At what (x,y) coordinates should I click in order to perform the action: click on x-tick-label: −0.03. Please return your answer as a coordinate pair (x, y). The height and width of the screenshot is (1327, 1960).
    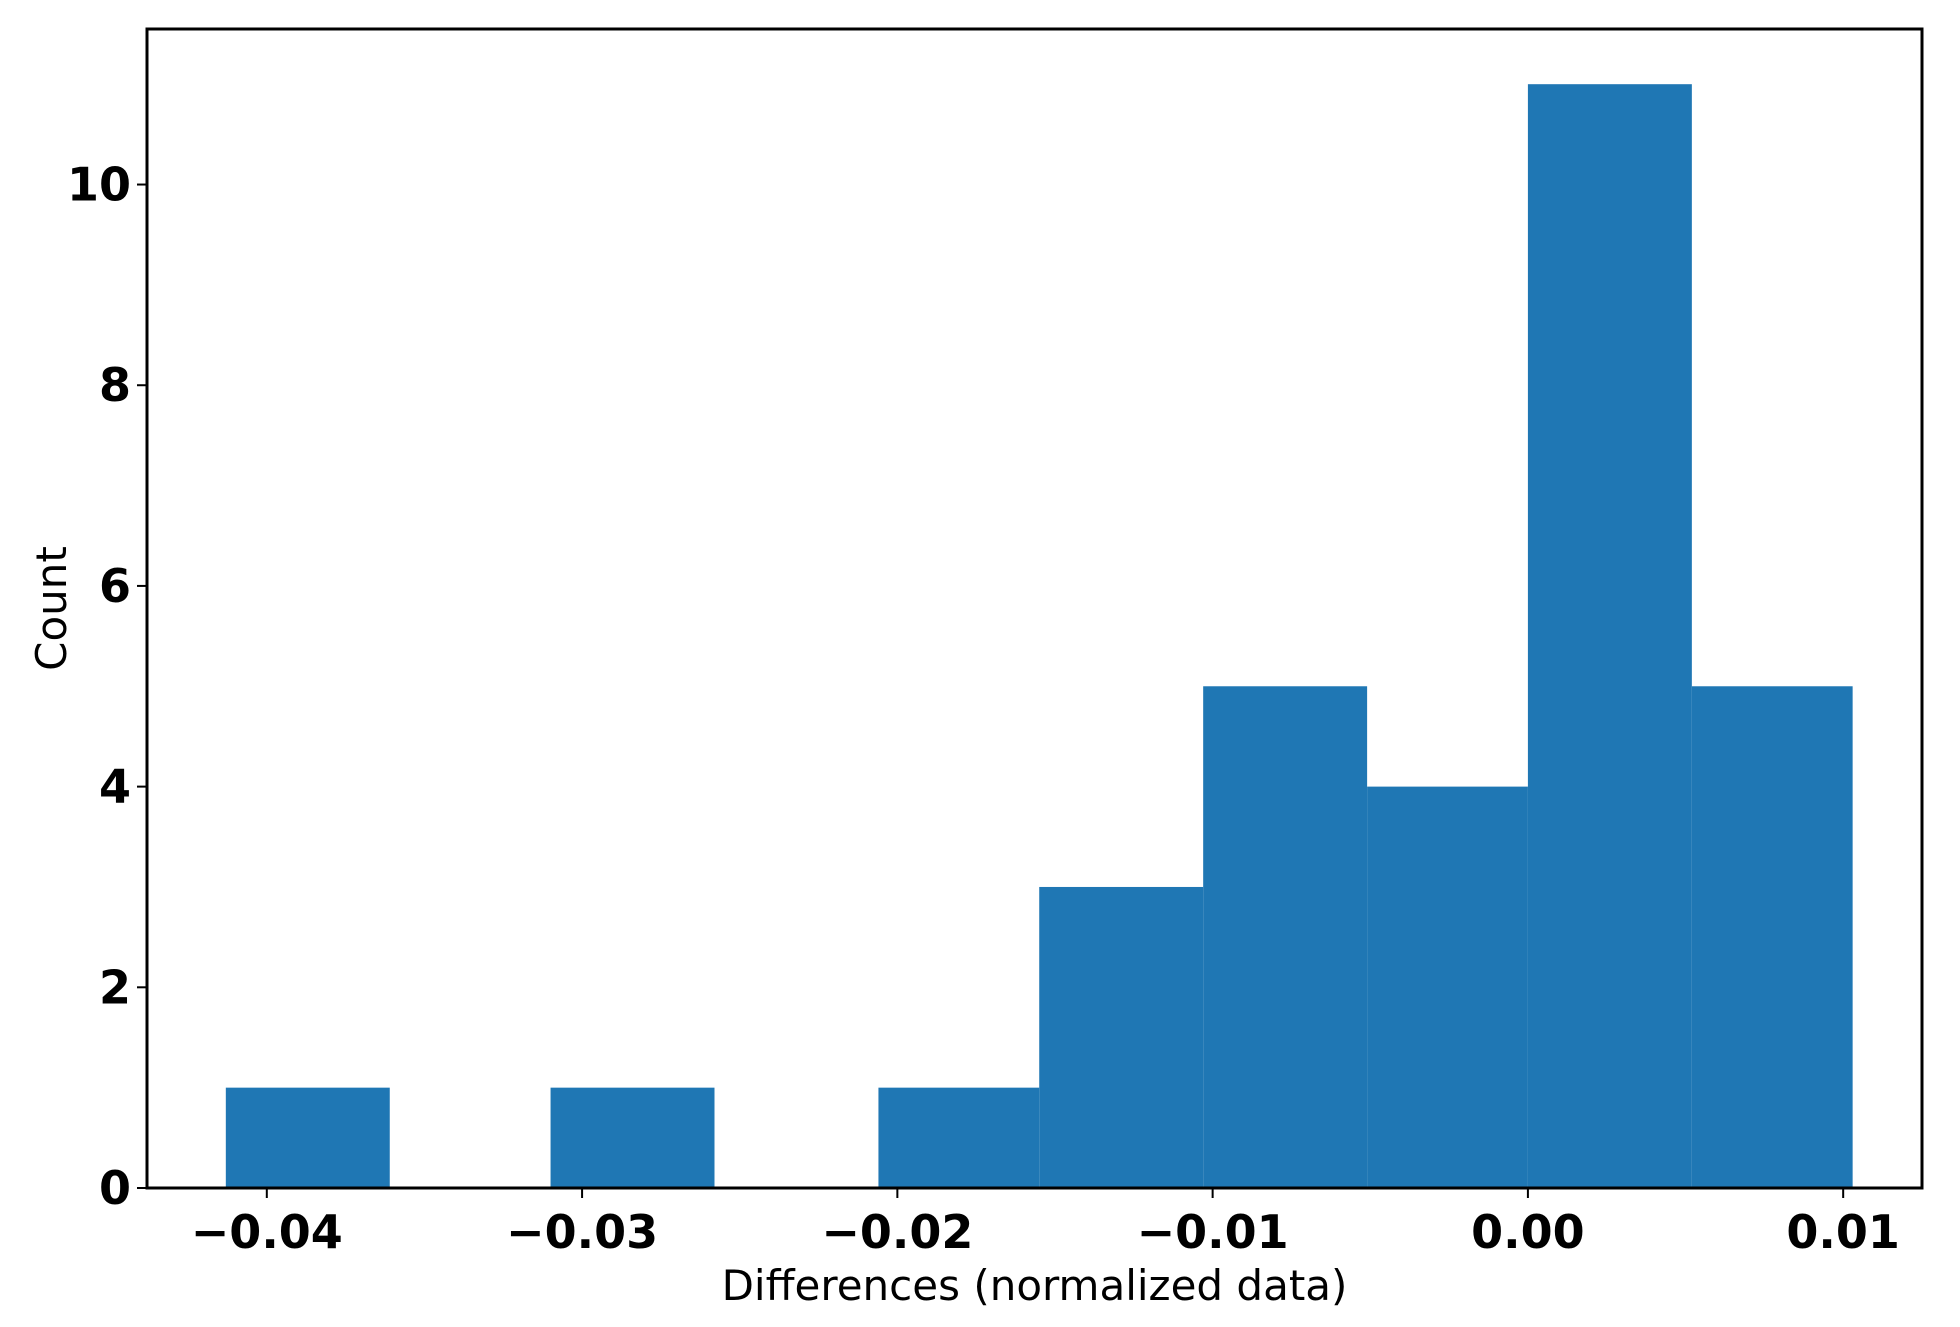
    Looking at the image, I should click on (582, 1232).